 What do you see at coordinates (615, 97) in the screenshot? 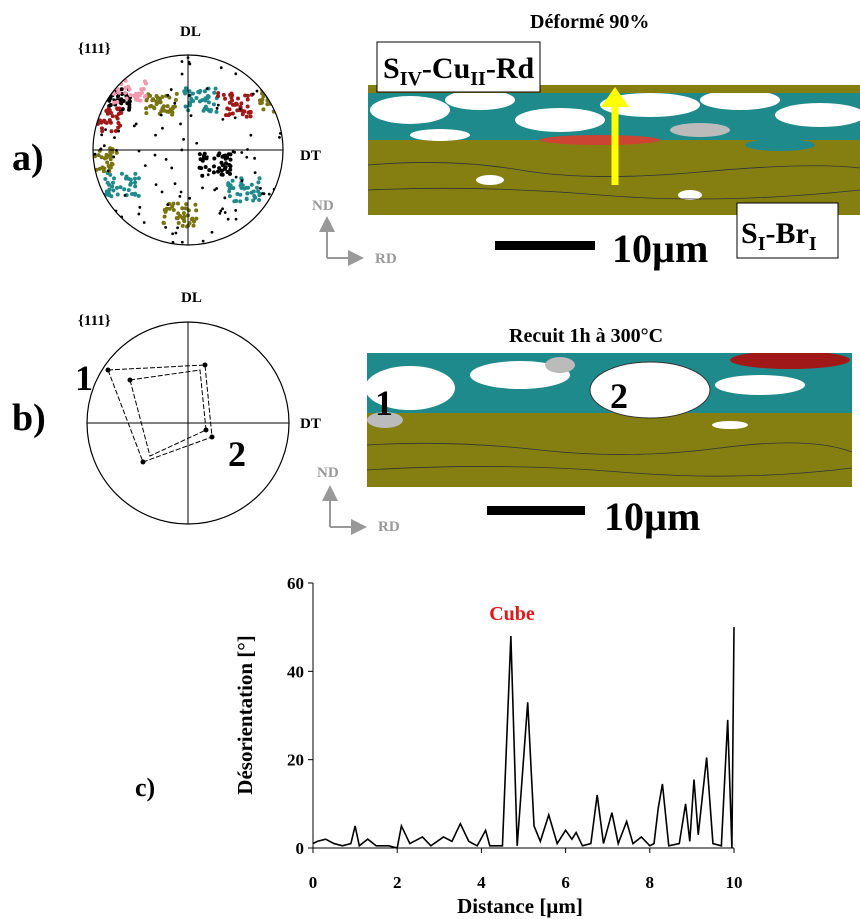
I see `arrow-head` at bounding box center [615, 97].